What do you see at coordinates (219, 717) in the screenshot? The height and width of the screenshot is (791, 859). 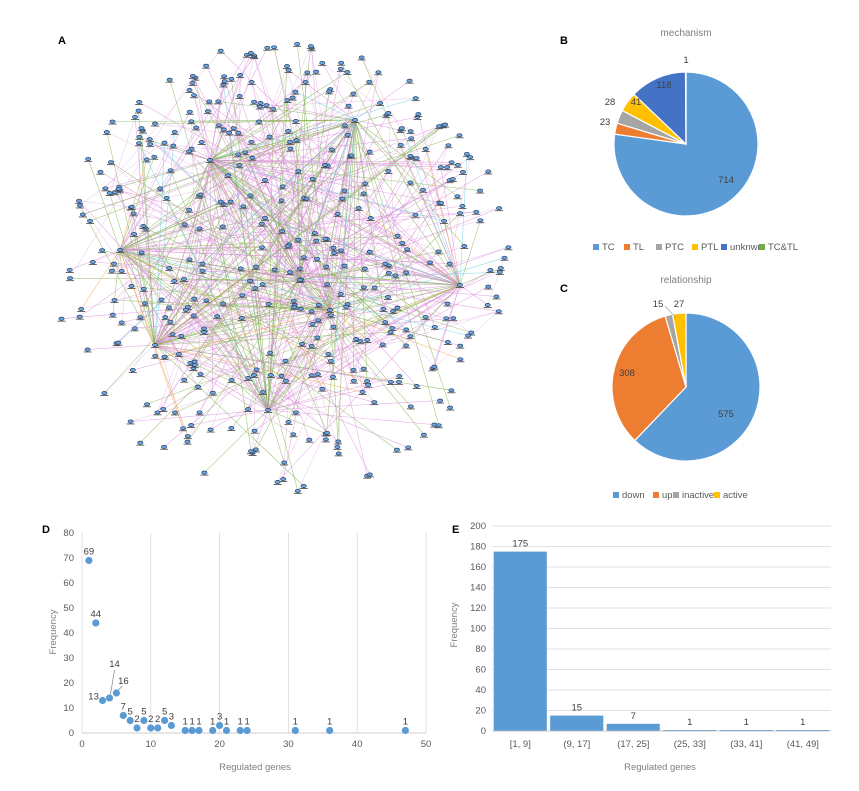 I see `scatter-d-data-label: 3` at bounding box center [219, 717].